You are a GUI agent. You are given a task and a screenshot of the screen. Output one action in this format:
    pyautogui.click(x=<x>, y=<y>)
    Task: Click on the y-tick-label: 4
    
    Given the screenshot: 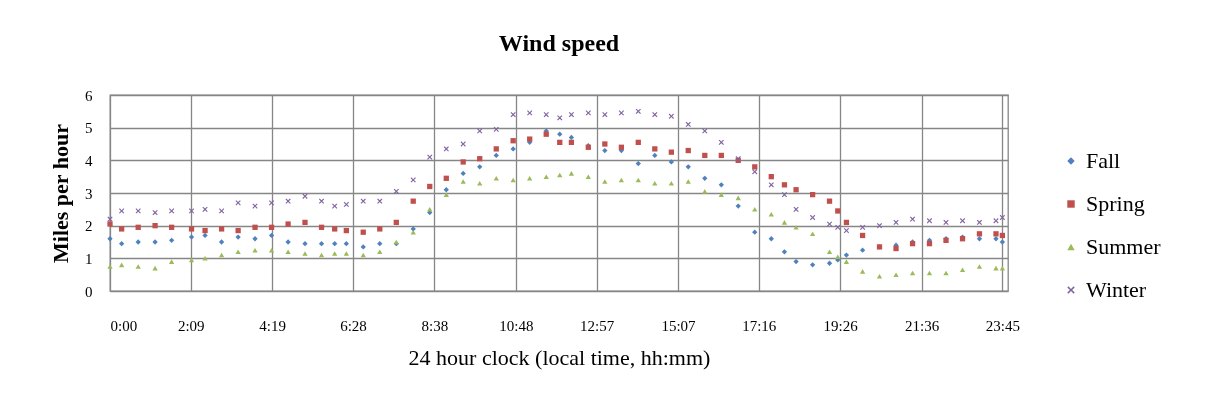 What is the action you would take?
    pyautogui.click(x=89, y=160)
    